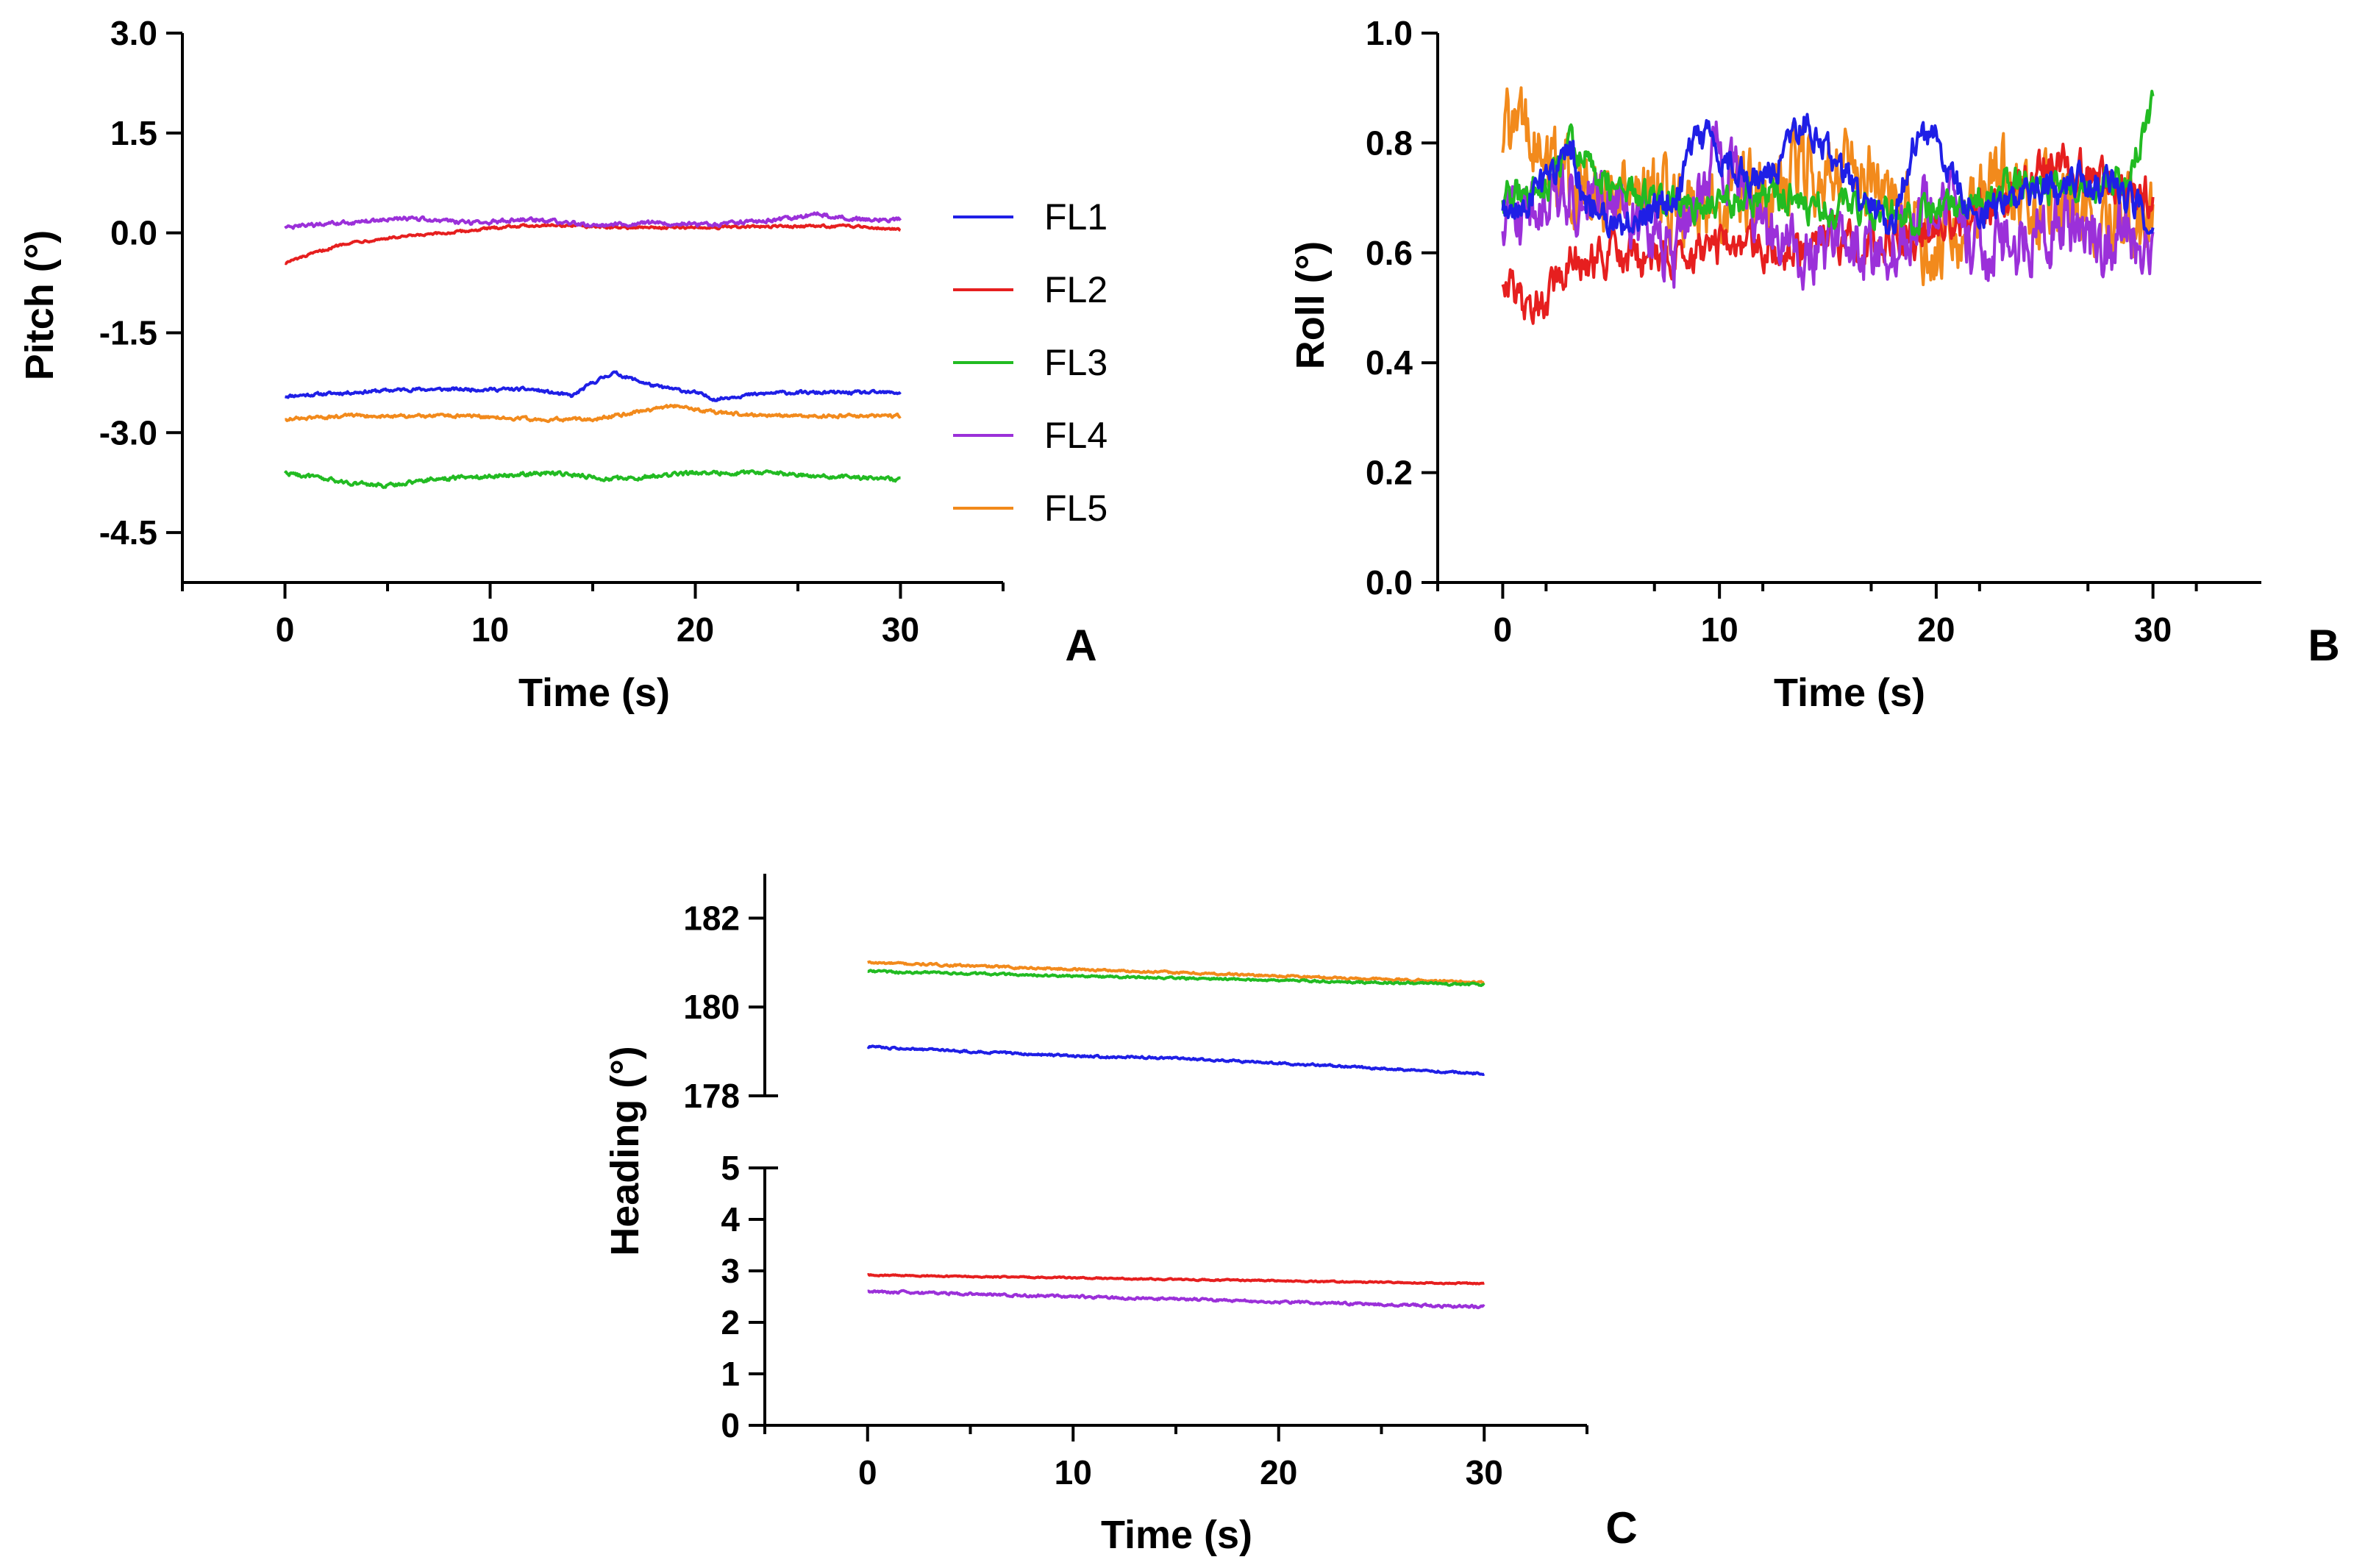  What do you see at coordinates (625, 1151) in the screenshot?
I see `chart-c-y-label: Heading (°)` at bounding box center [625, 1151].